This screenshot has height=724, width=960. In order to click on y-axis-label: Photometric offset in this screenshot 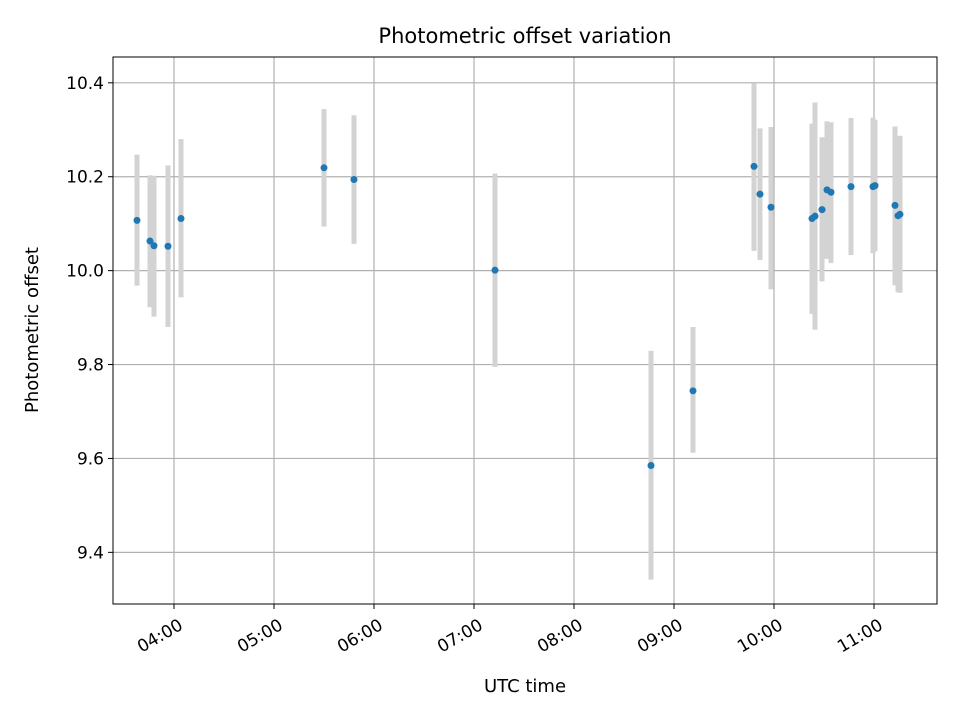, I will do `click(32, 330)`.